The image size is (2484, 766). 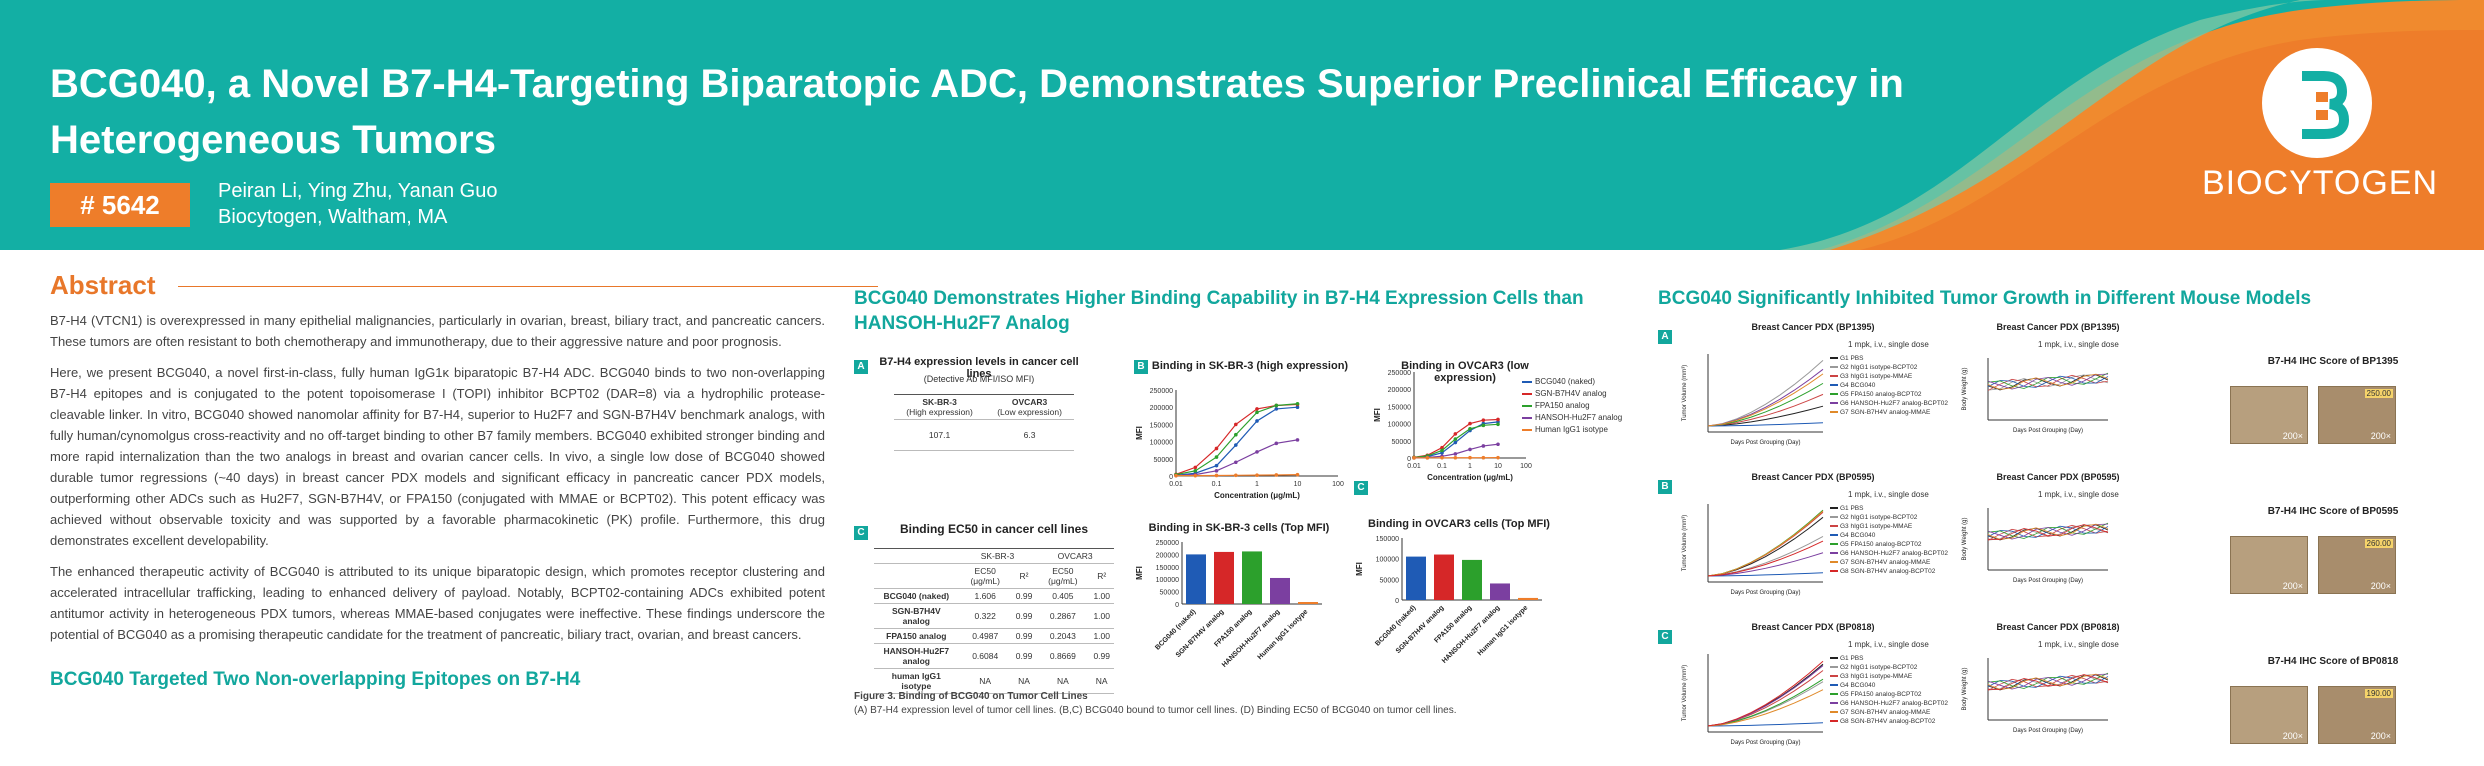 What do you see at coordinates (1101, 656) in the screenshot?
I see `ec50-cell: 0.99` at bounding box center [1101, 656].